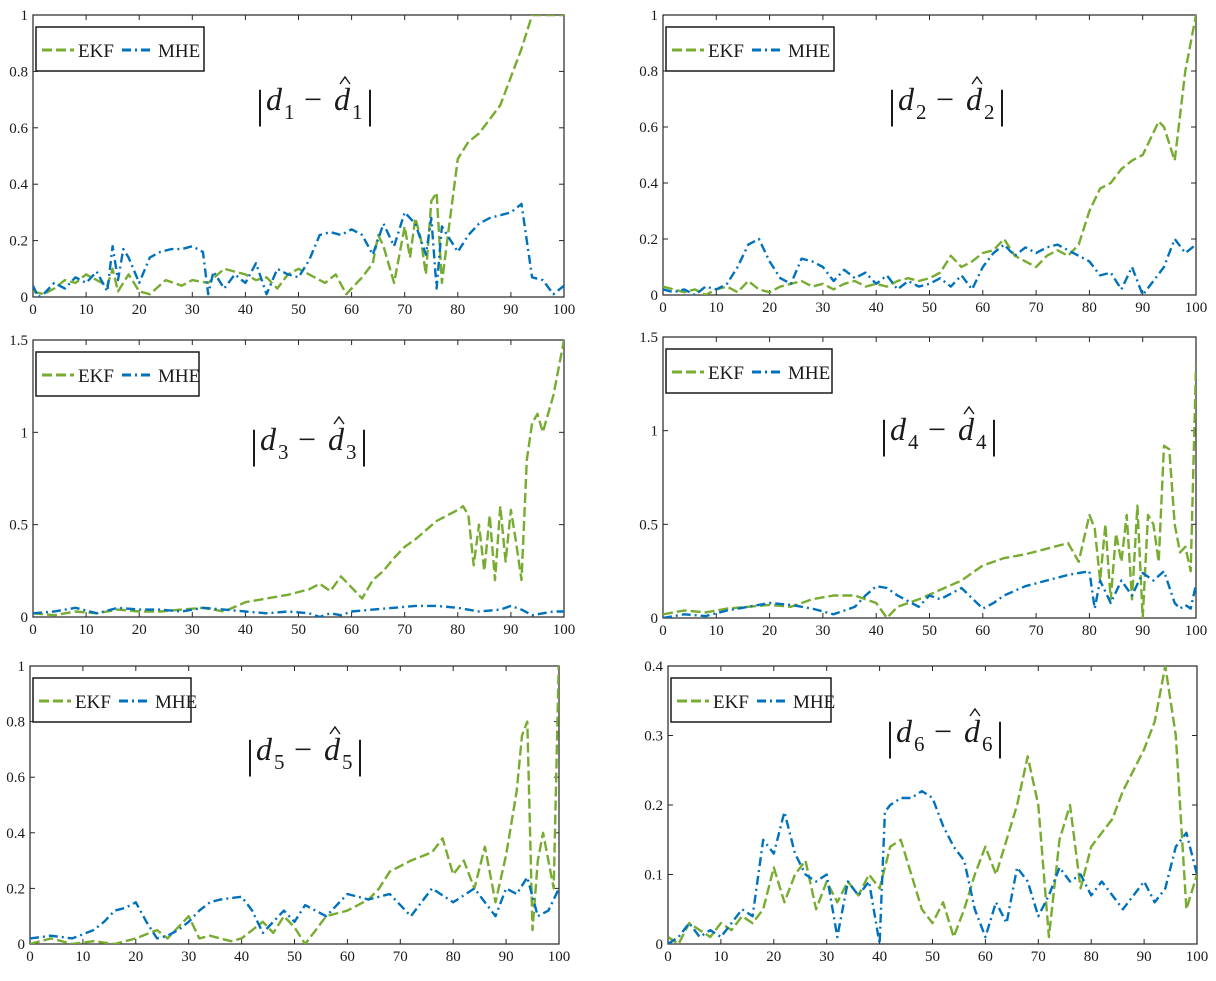 This screenshot has height=981, width=1216. What do you see at coordinates (653, 737) in the screenshot?
I see `y-tick-label: 0.3` at bounding box center [653, 737].